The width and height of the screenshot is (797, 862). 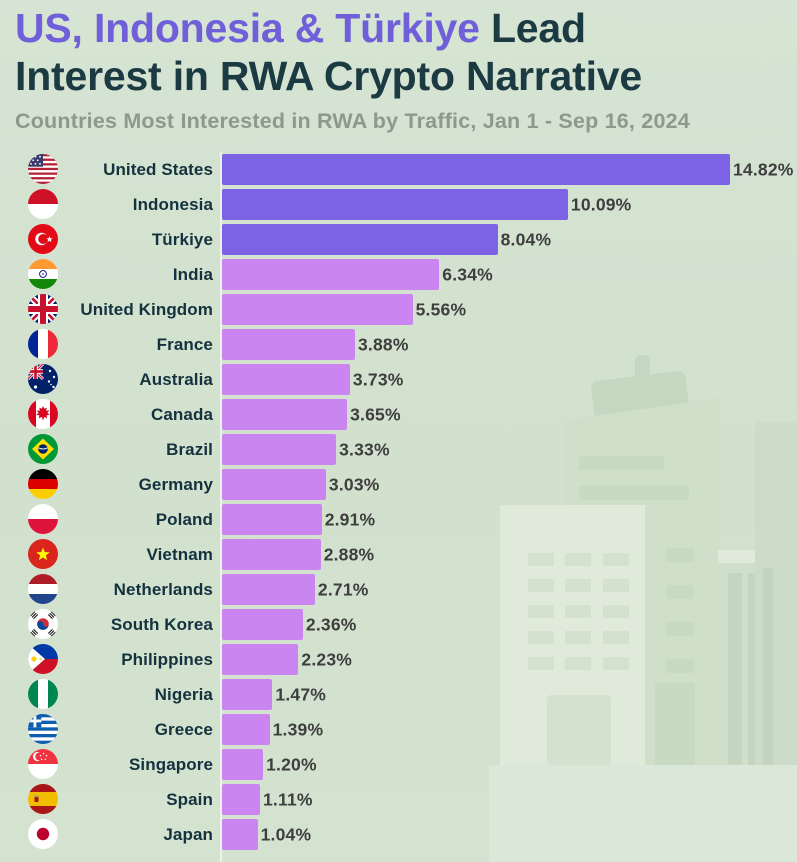 I want to click on country-label: Australia, so click(x=176, y=379).